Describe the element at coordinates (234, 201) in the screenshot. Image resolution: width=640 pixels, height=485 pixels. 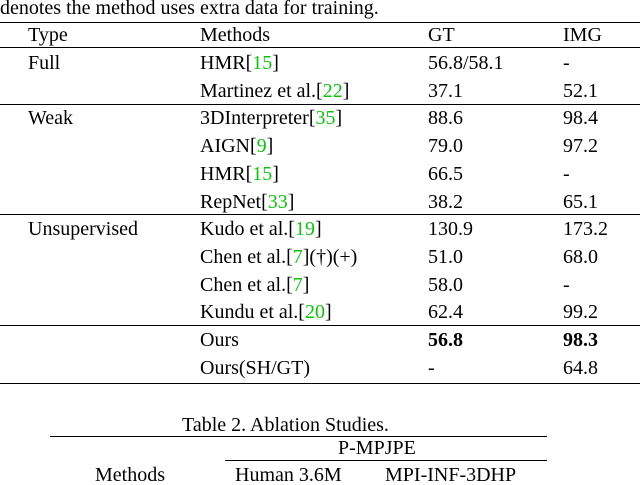
I see `method-text: RepNet[` at that location.